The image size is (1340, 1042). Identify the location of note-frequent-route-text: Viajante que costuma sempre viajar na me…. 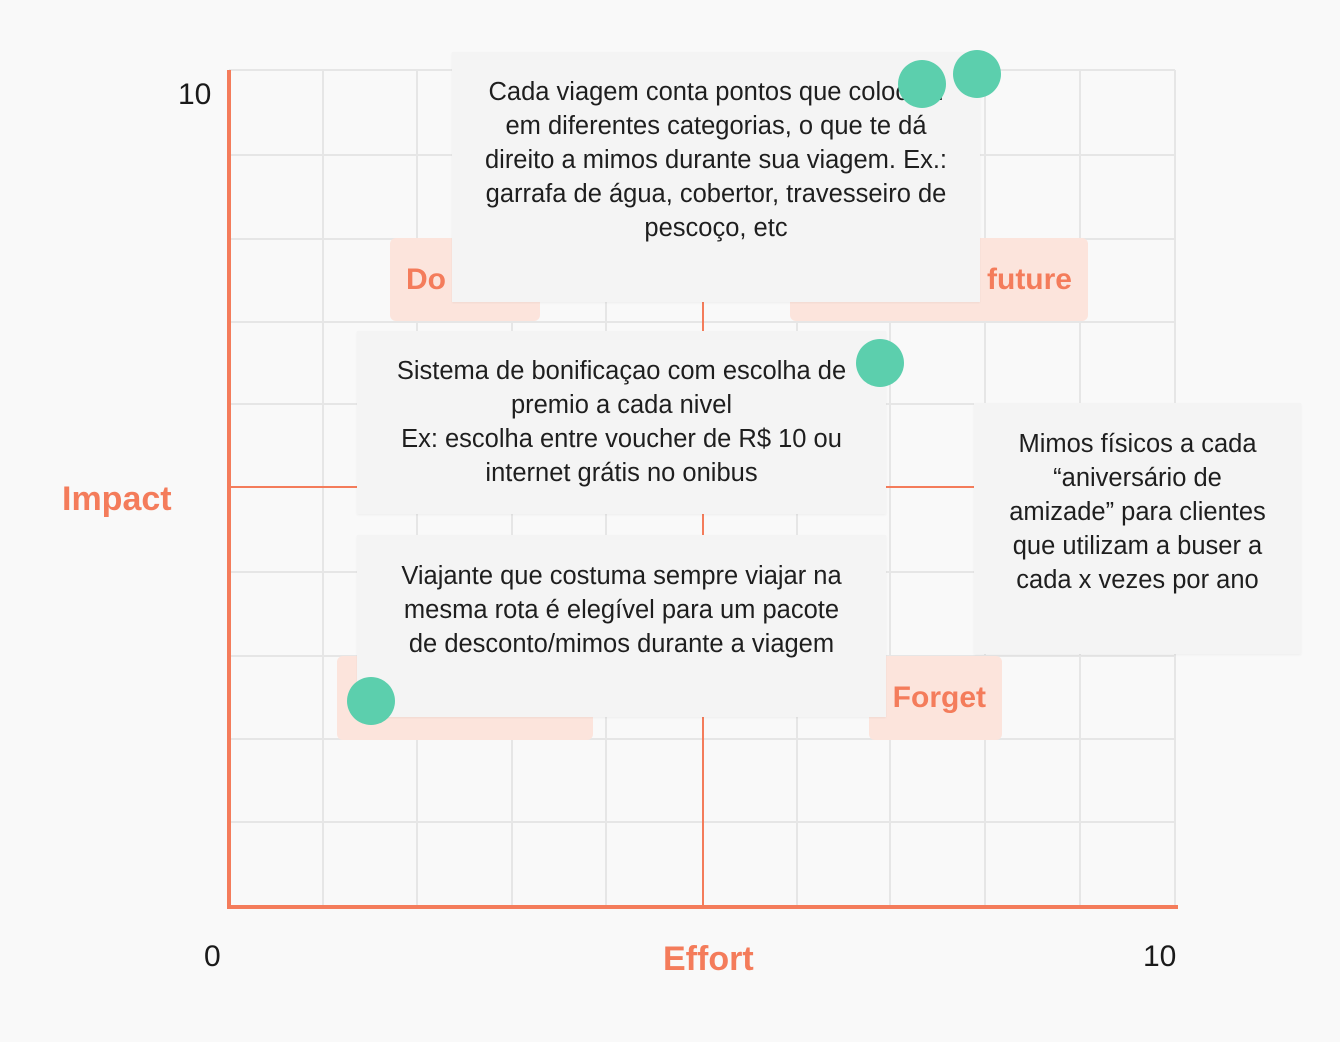
(621, 610).